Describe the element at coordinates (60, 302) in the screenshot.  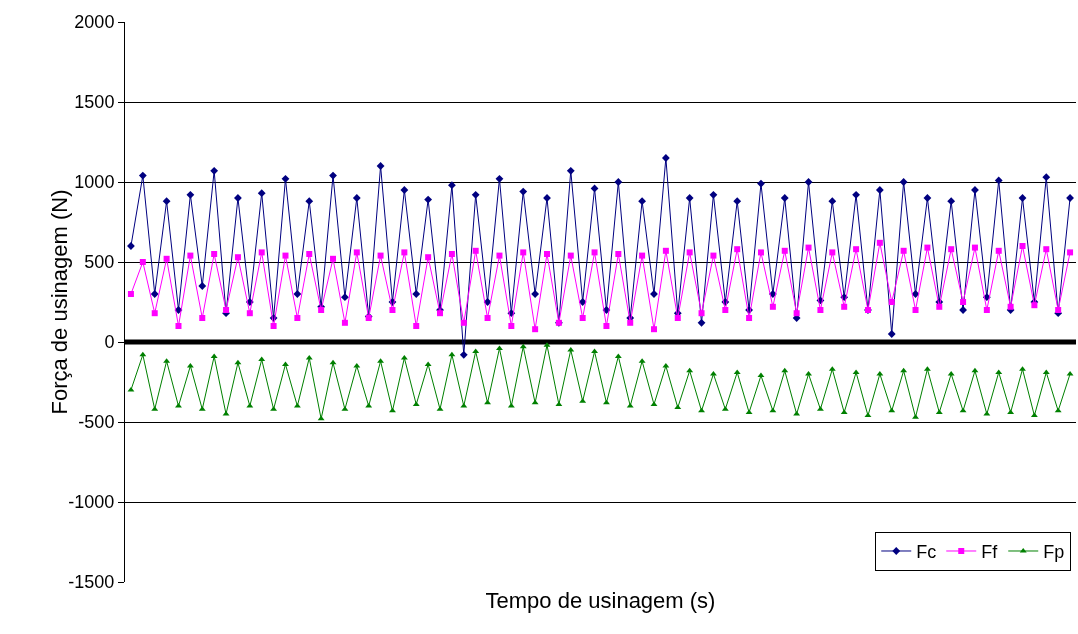
I see `y-axis-title: Força de usinagem (N)` at that location.